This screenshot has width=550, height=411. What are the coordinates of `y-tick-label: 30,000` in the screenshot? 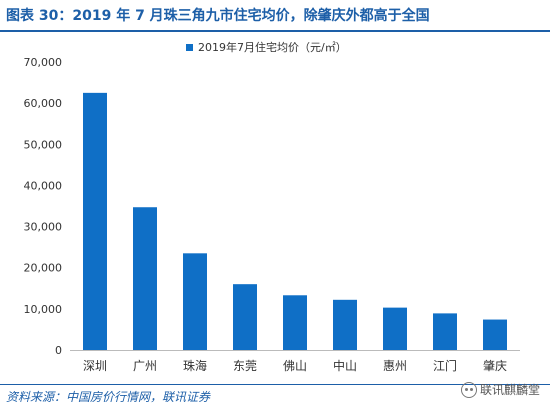 It's located at (43, 227).